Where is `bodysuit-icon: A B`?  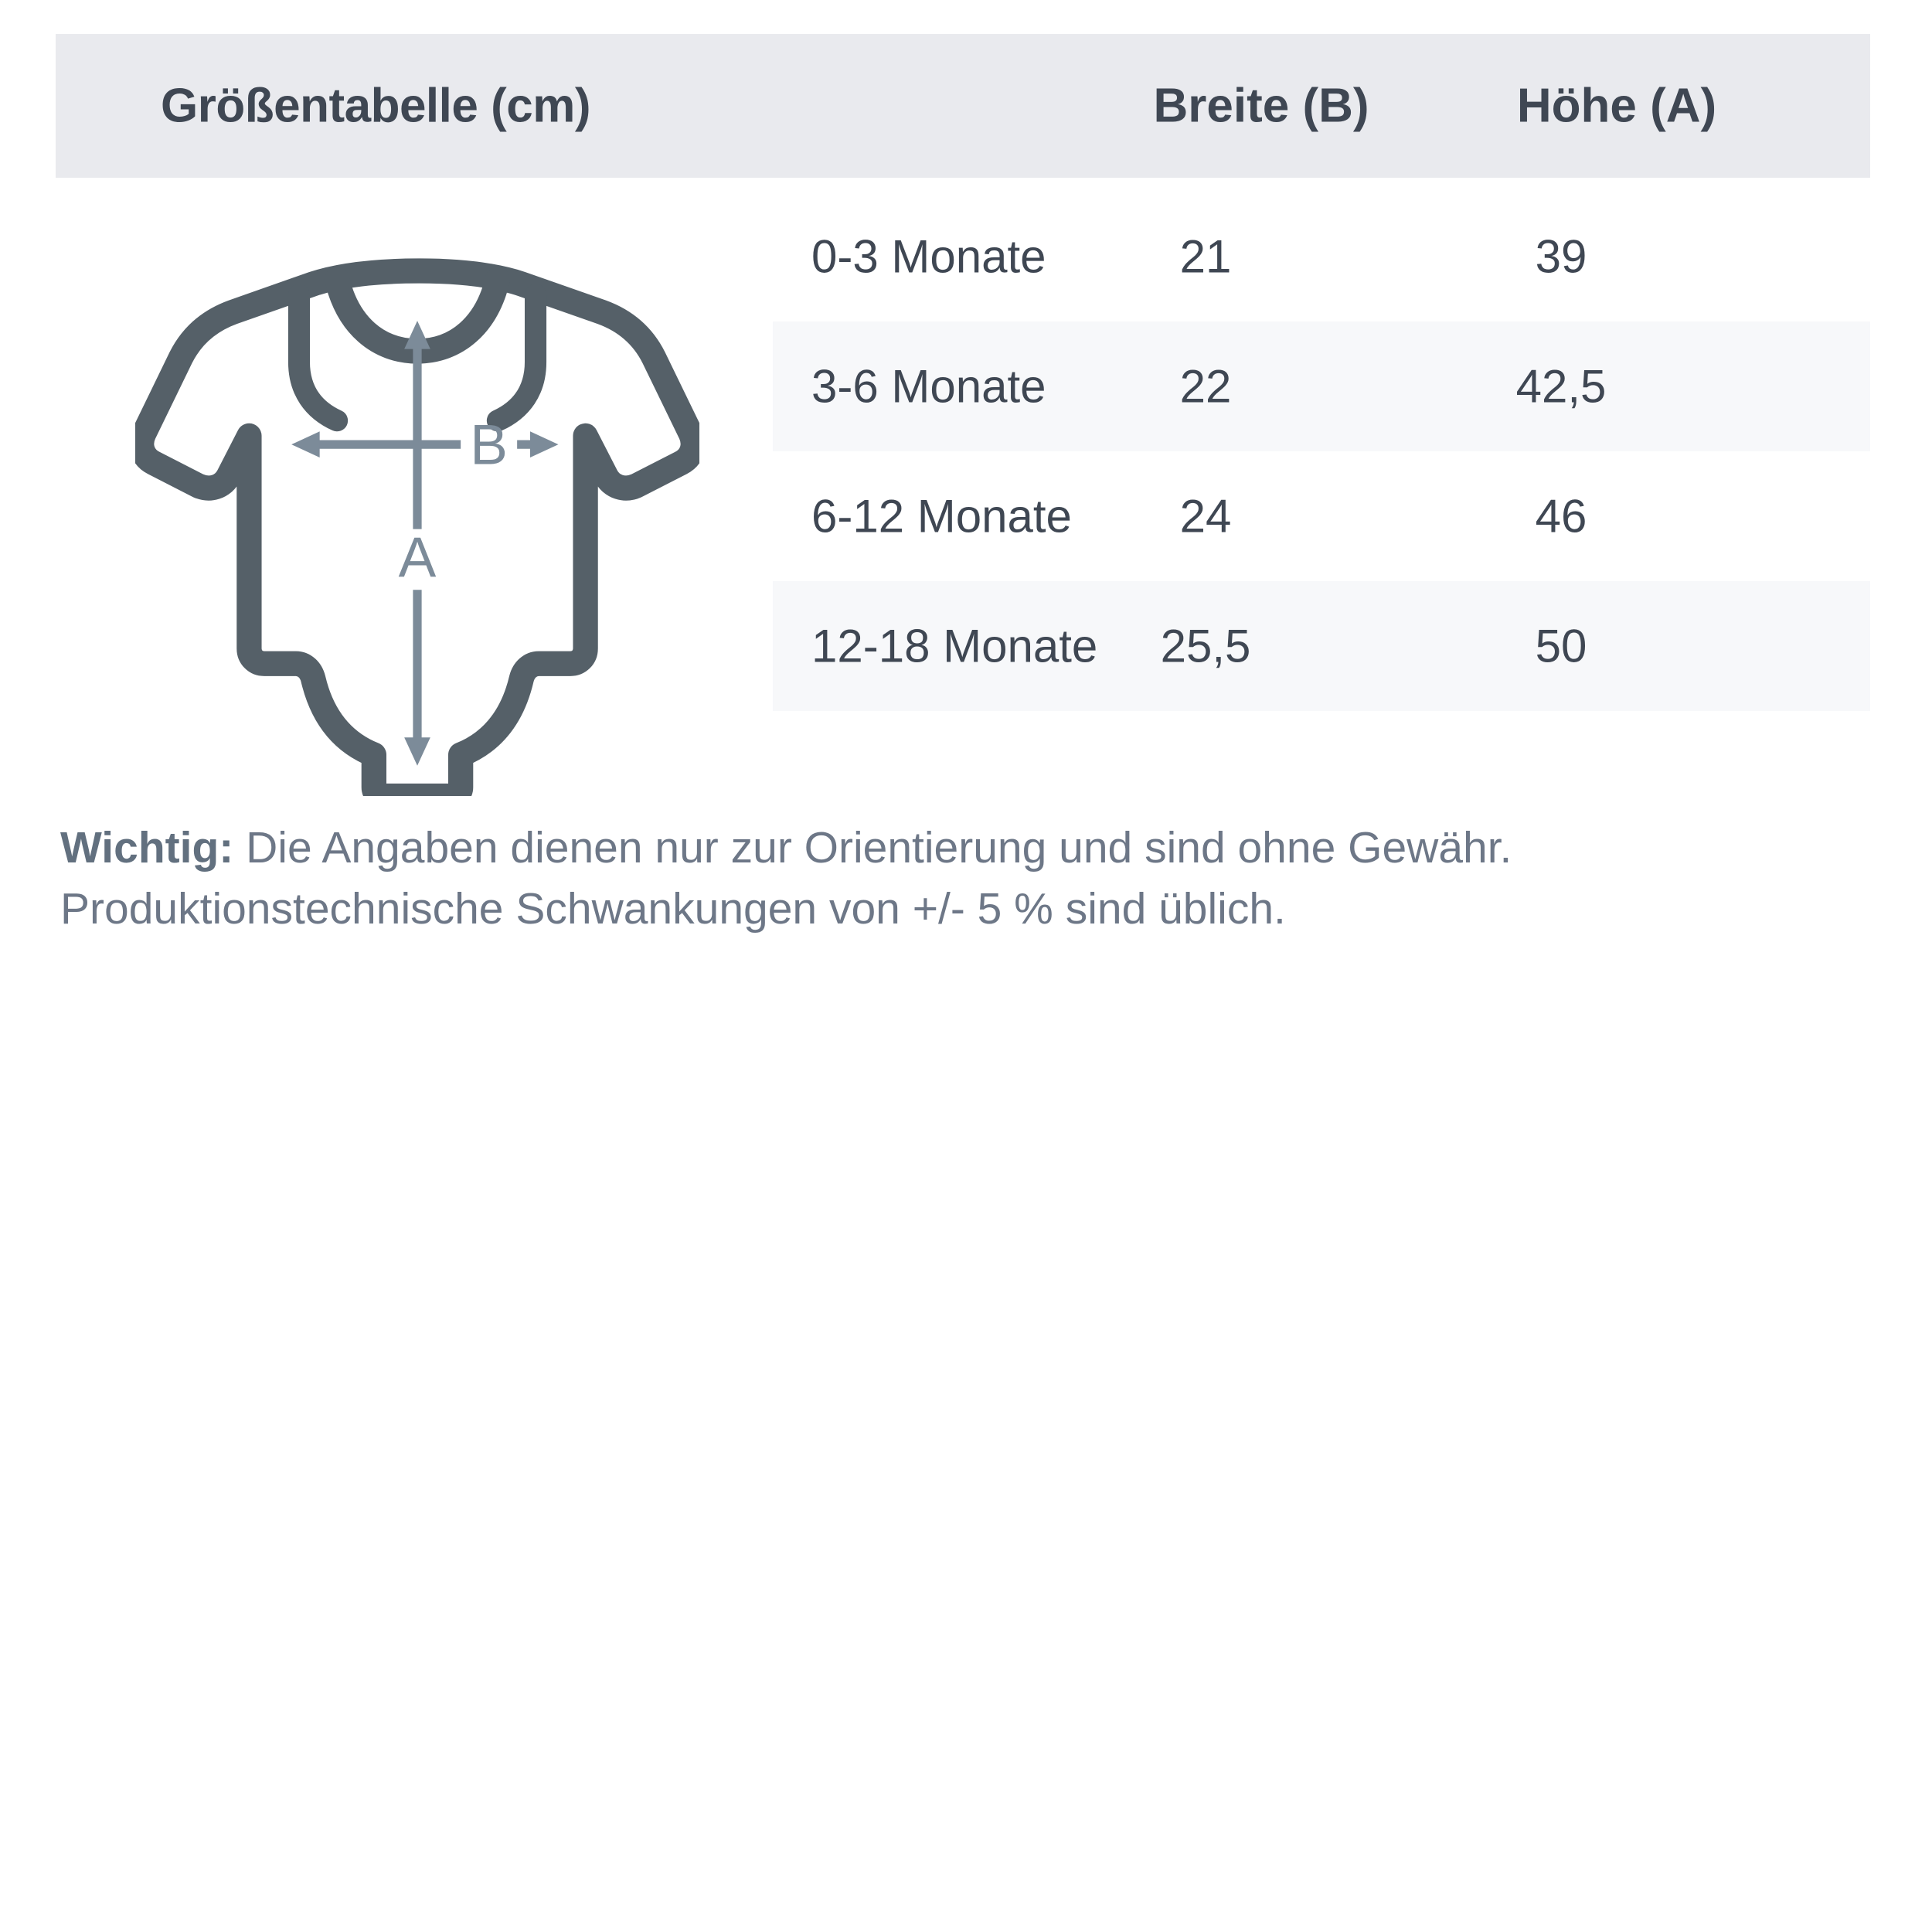
bodysuit-icon: A B is located at coordinates (417, 527).